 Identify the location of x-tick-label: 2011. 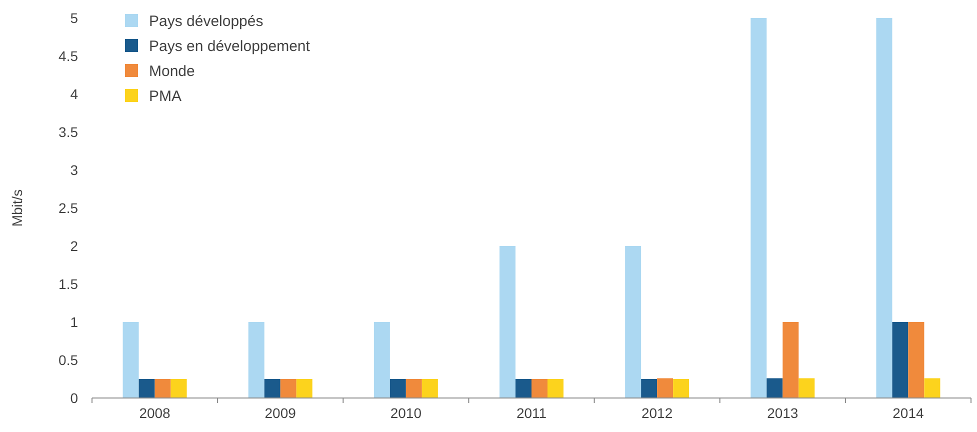
(531, 413).